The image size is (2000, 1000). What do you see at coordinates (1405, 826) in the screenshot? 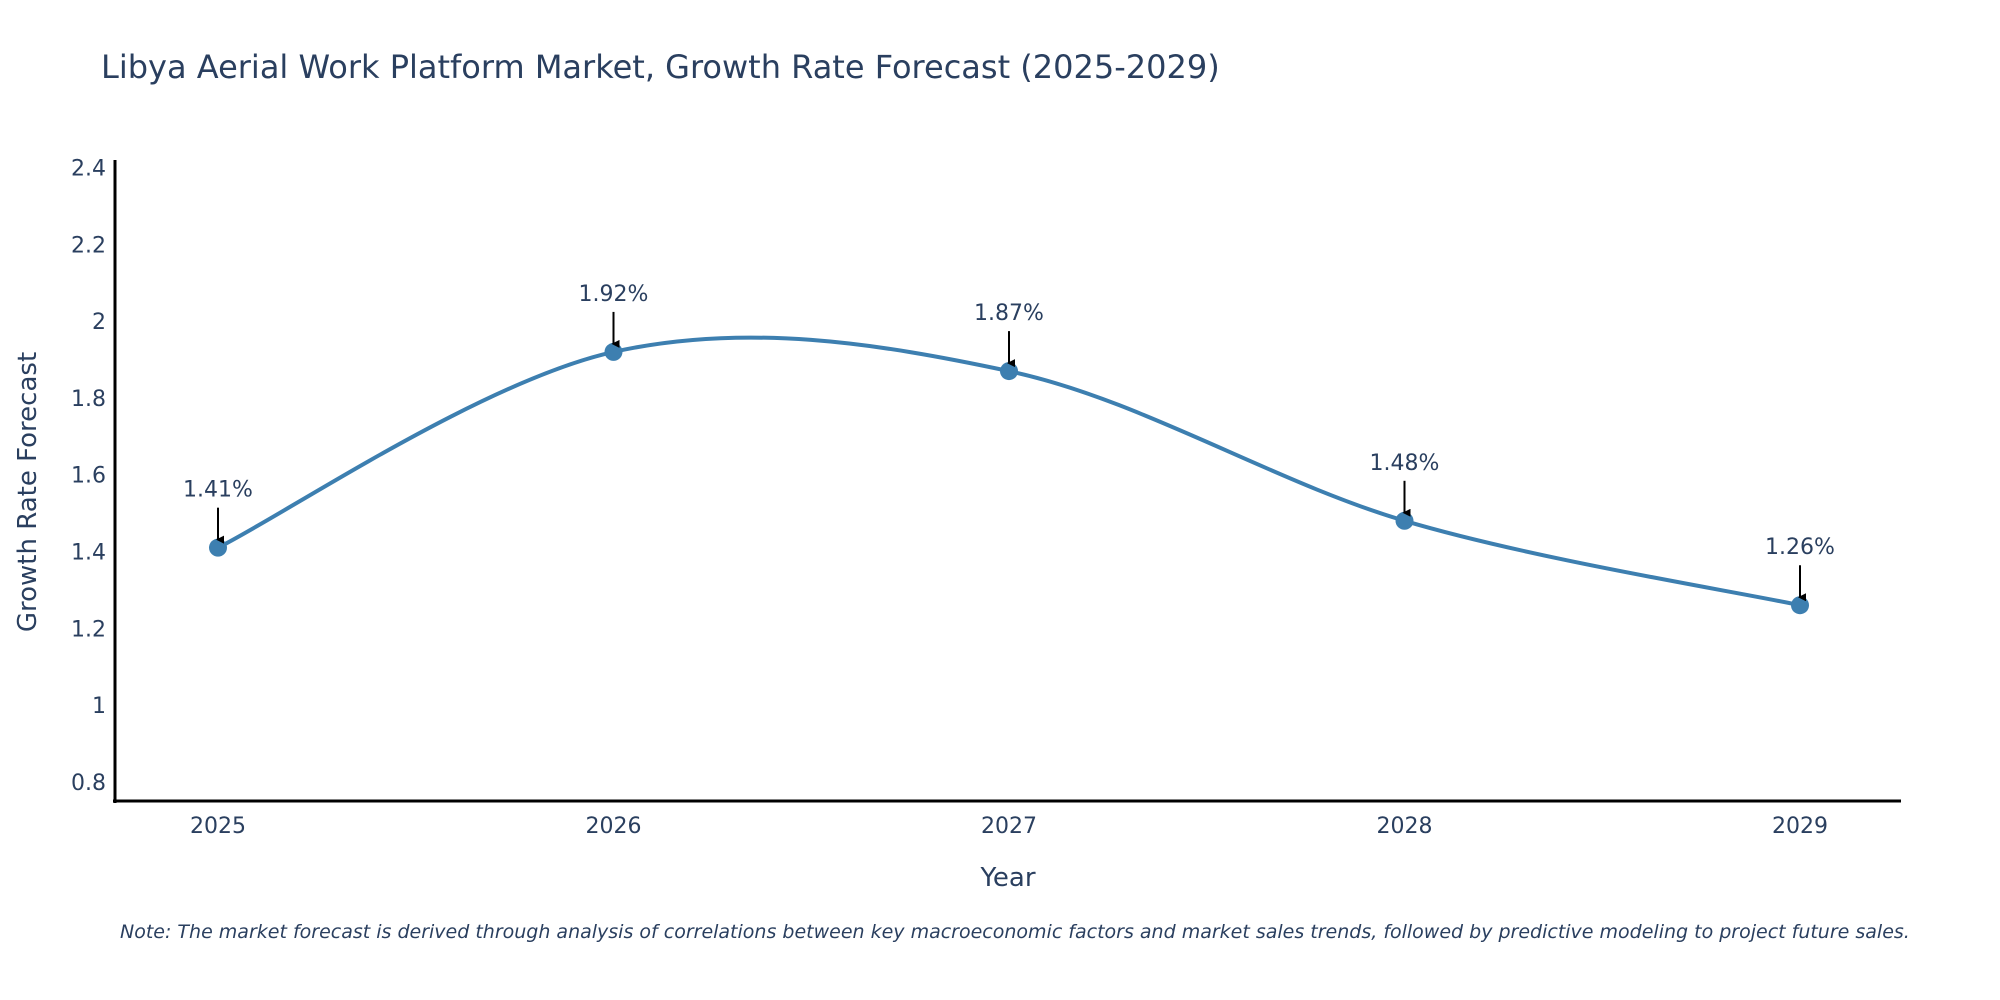
I see `x-tick-label: 2028` at bounding box center [1405, 826].